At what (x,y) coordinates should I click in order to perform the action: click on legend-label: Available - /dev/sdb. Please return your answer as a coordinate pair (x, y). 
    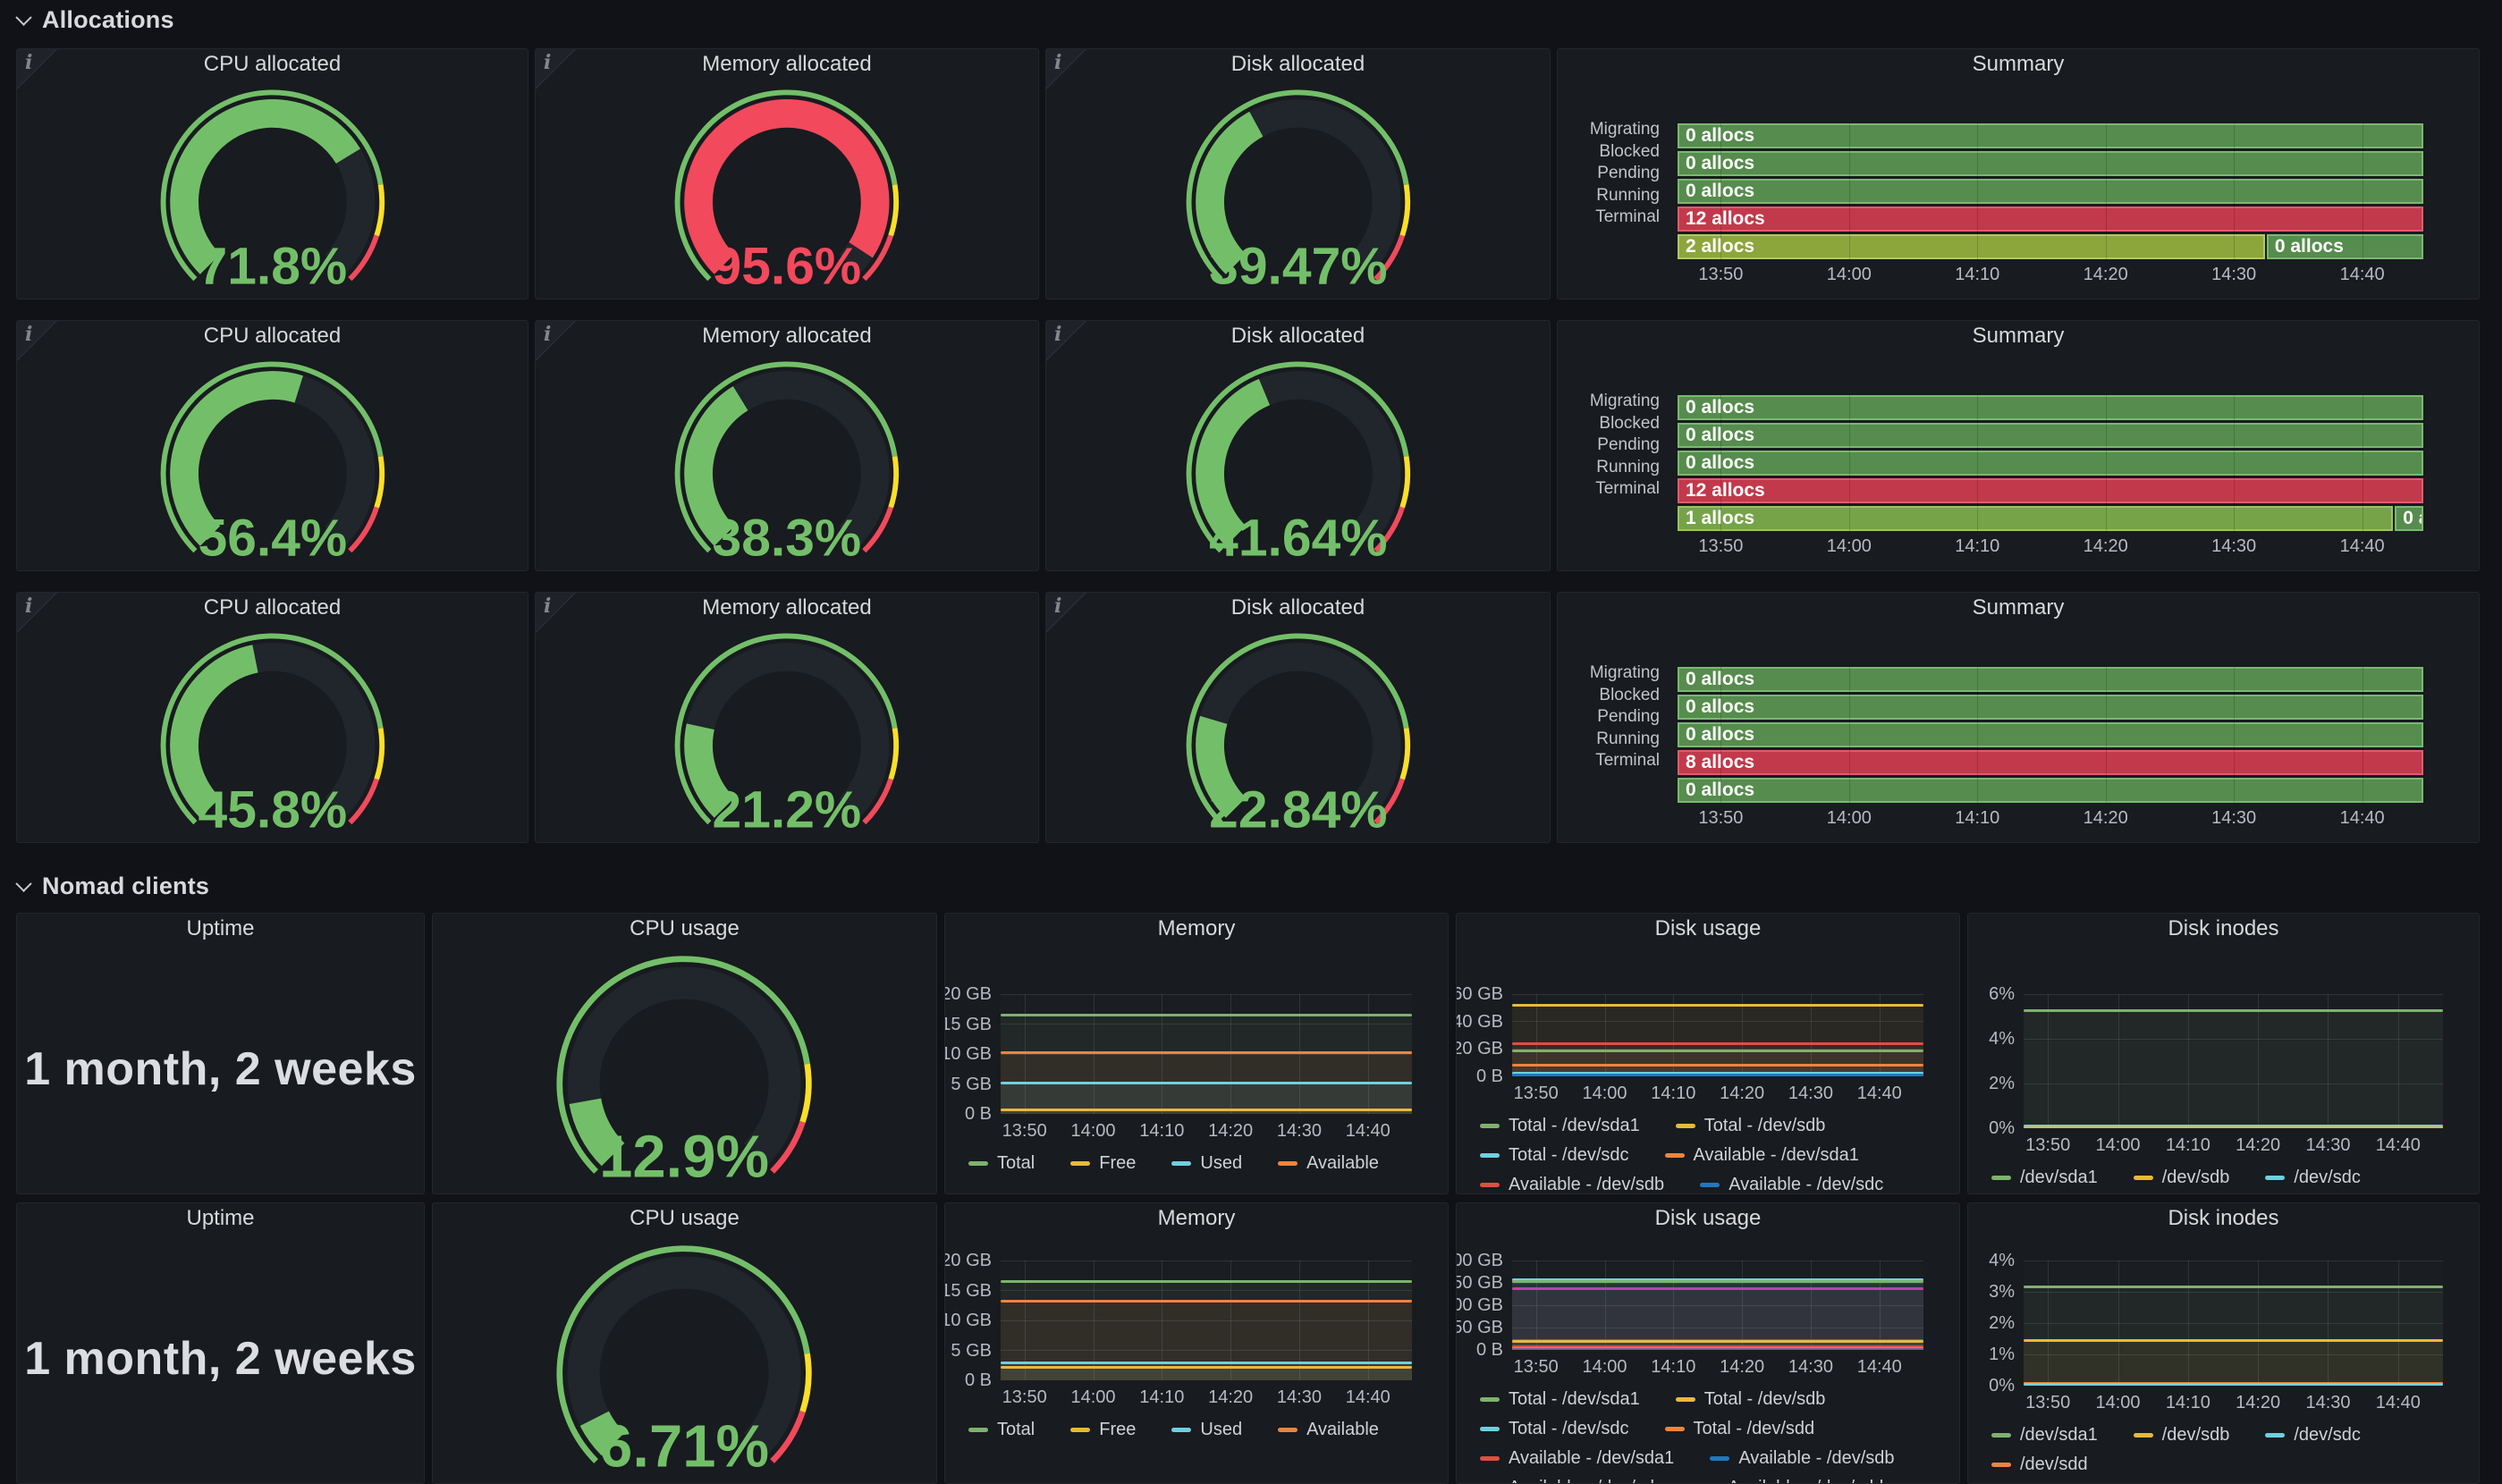
    Looking at the image, I should click on (1587, 1184).